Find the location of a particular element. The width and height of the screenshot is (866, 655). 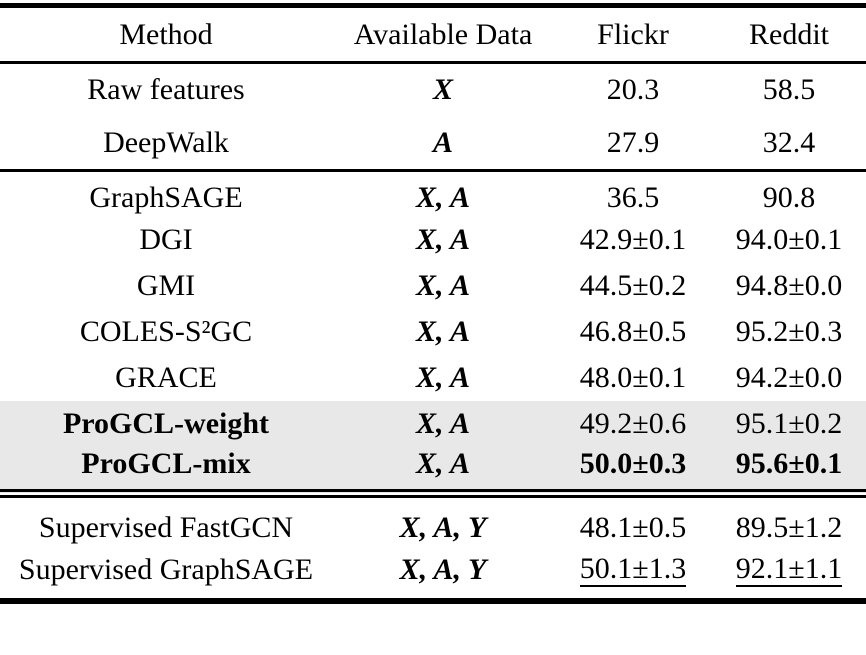

flickr-value-cell: 49.2±0.6 is located at coordinates (633, 423).